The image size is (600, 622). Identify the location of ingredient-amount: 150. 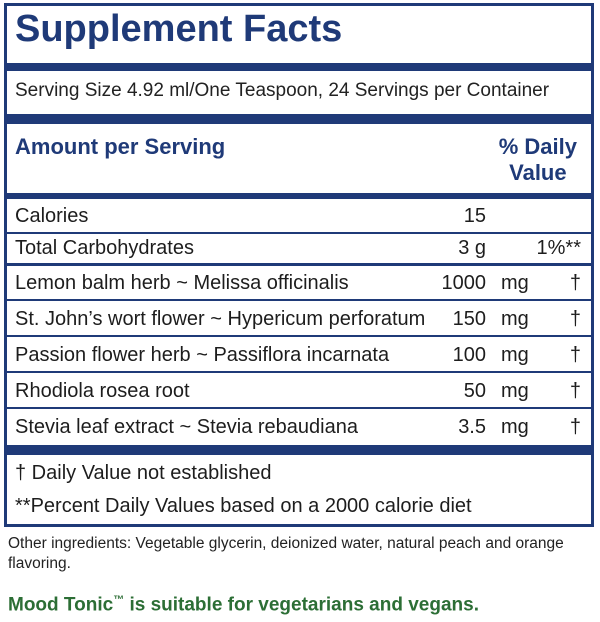
(469, 319).